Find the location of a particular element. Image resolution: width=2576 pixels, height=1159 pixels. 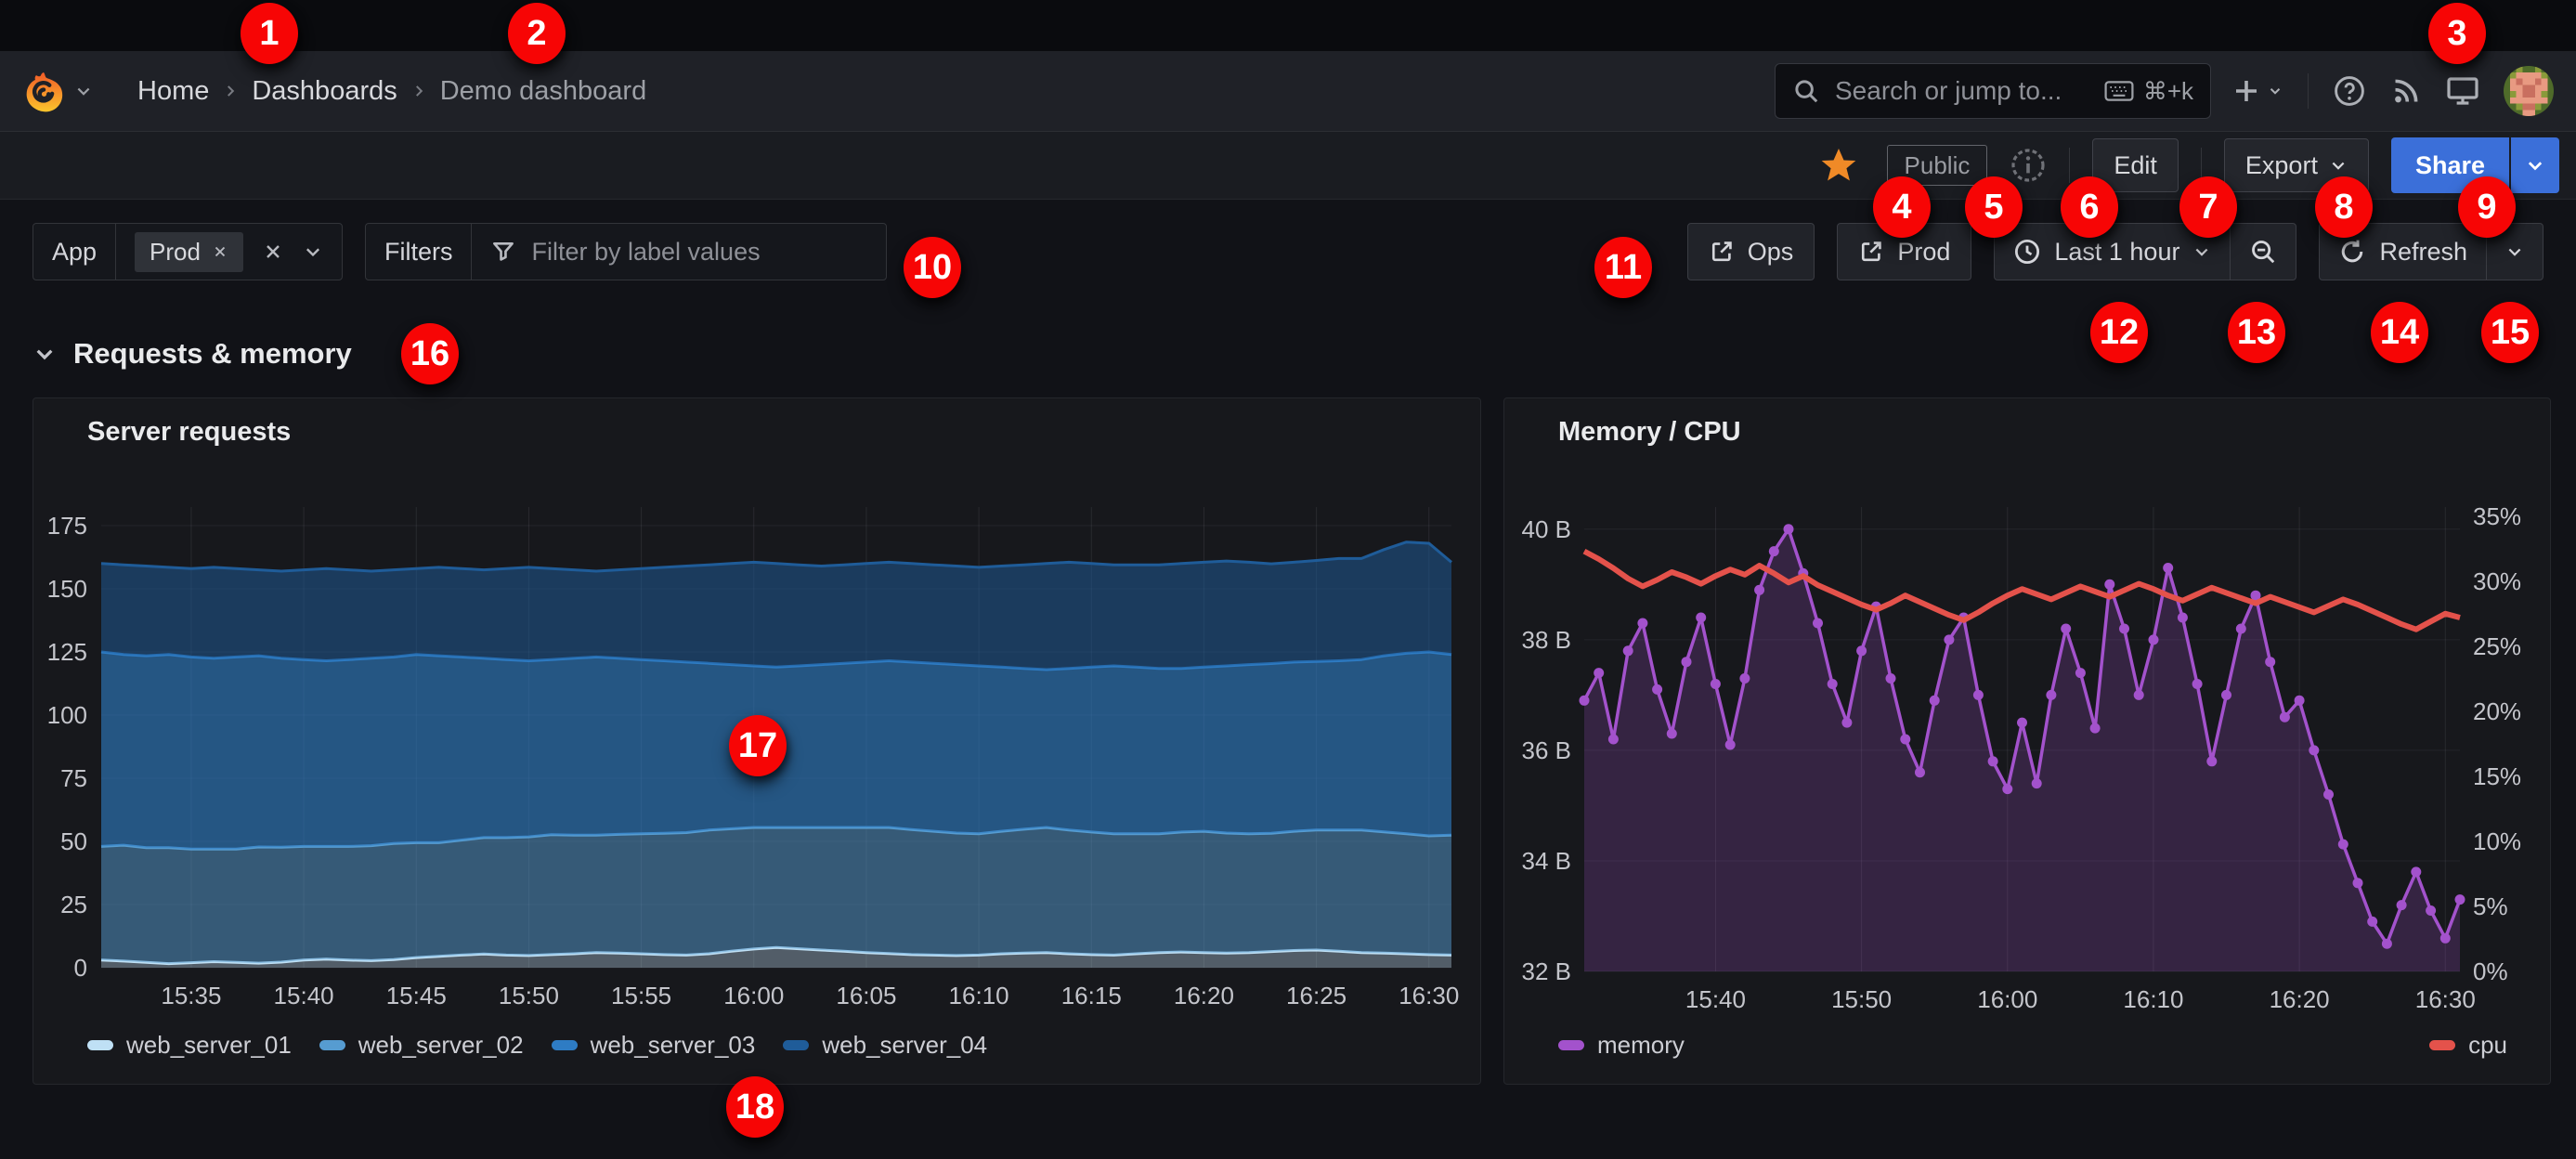

svg-text: 16:10 is located at coordinates (2153, 999).